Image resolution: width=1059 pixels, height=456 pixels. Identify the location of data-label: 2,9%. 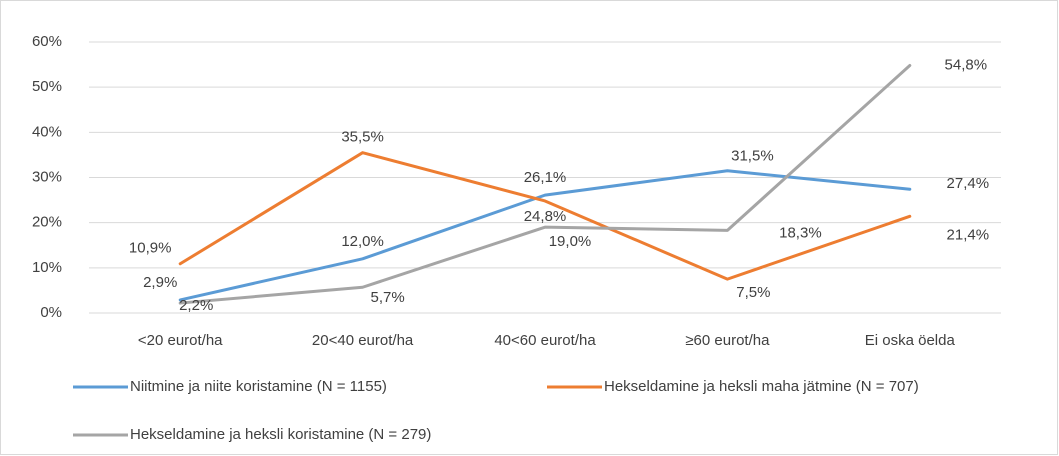
(160, 282).